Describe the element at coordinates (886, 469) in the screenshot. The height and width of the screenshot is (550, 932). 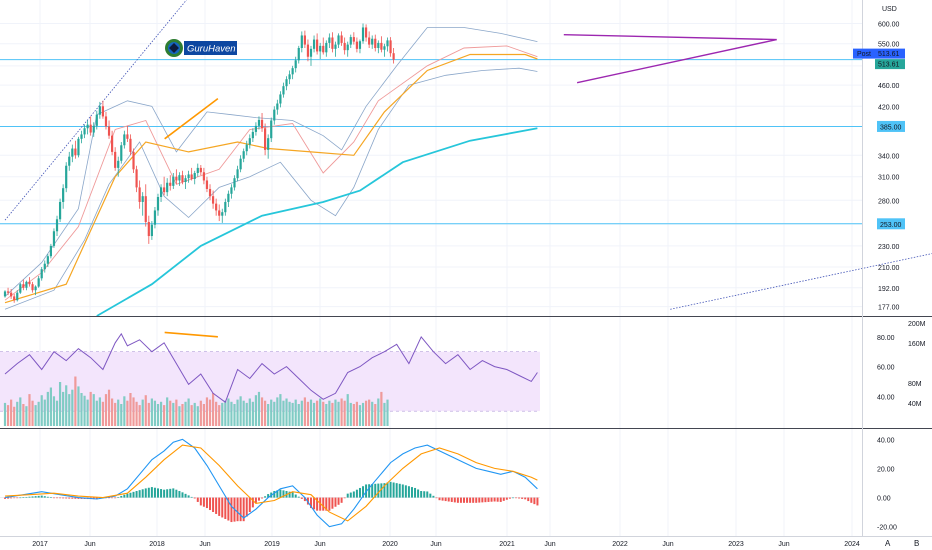
I see `macd-axis-label: 20.00` at that location.